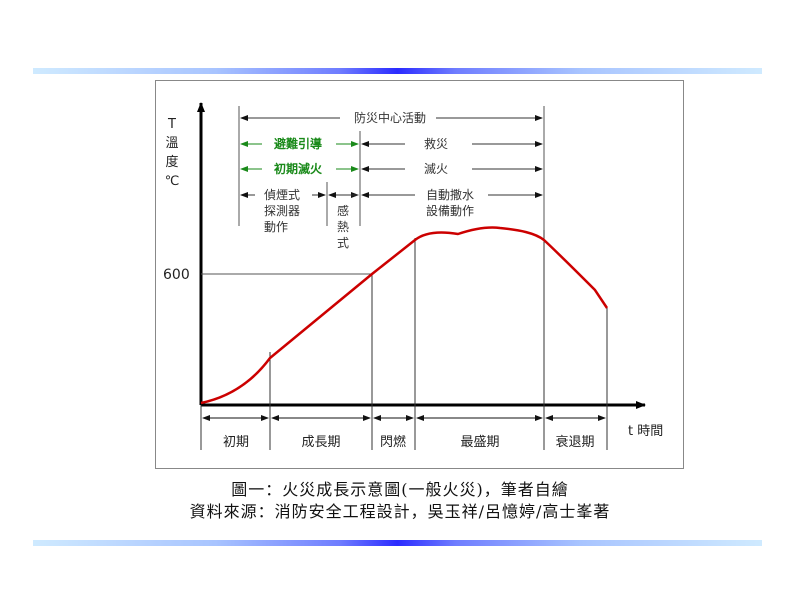 The image size is (800, 607). What do you see at coordinates (645, 431) in the screenshot?
I see `x-axis-label: t 時間` at bounding box center [645, 431].